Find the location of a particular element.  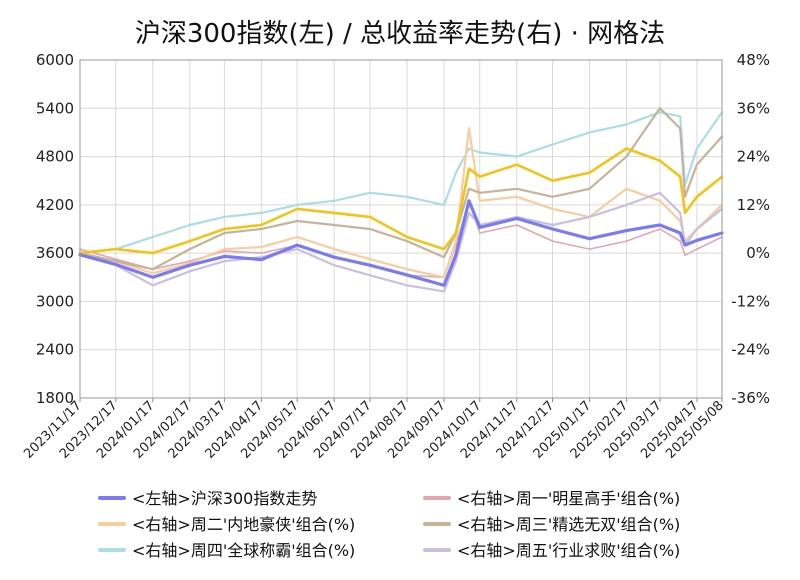

y-left-tick-label: 2400 is located at coordinates (55, 350).